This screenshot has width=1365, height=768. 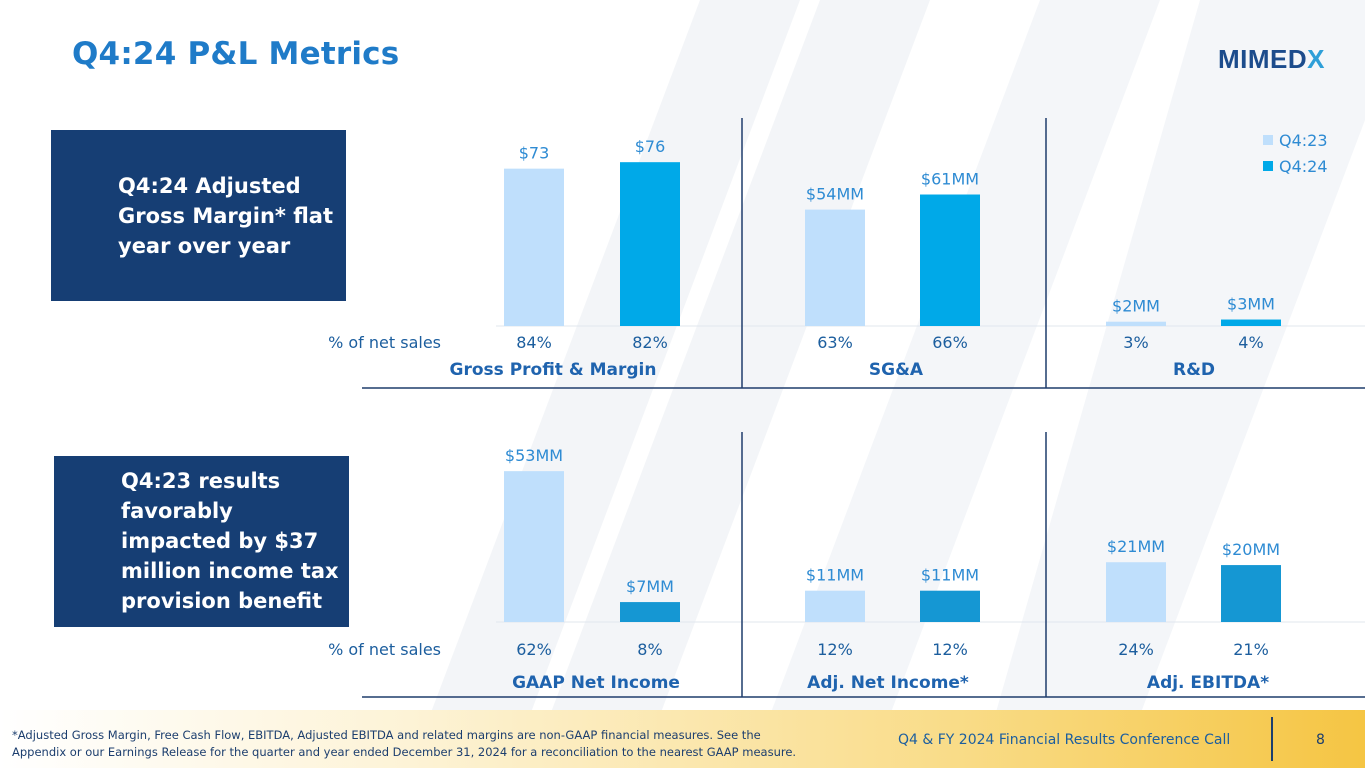 What do you see at coordinates (835, 575) in the screenshot?
I see `data-label-adj-net-income-q4-23: $11MM` at bounding box center [835, 575].